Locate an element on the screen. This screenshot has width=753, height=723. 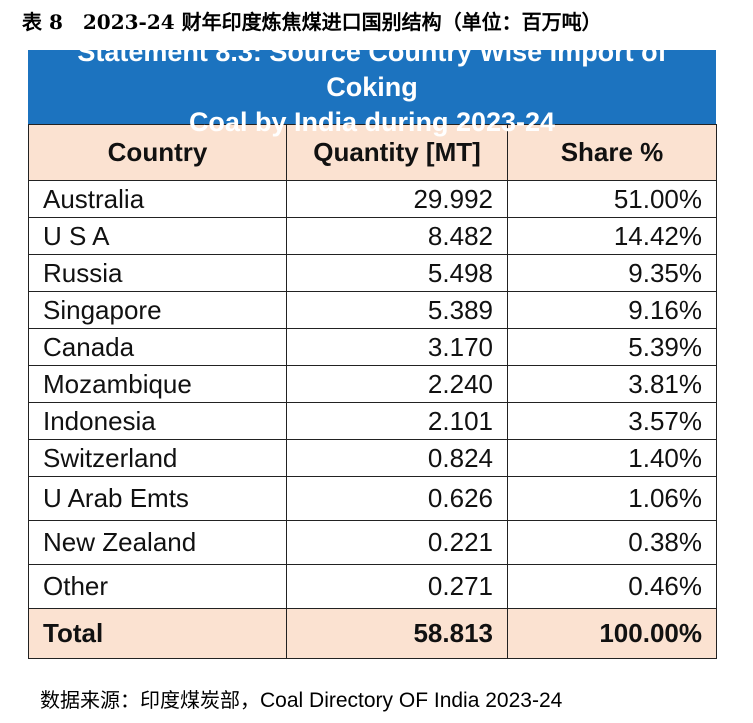
source-name: Coal Directory OF India 2023-24 is located at coordinates (411, 700).